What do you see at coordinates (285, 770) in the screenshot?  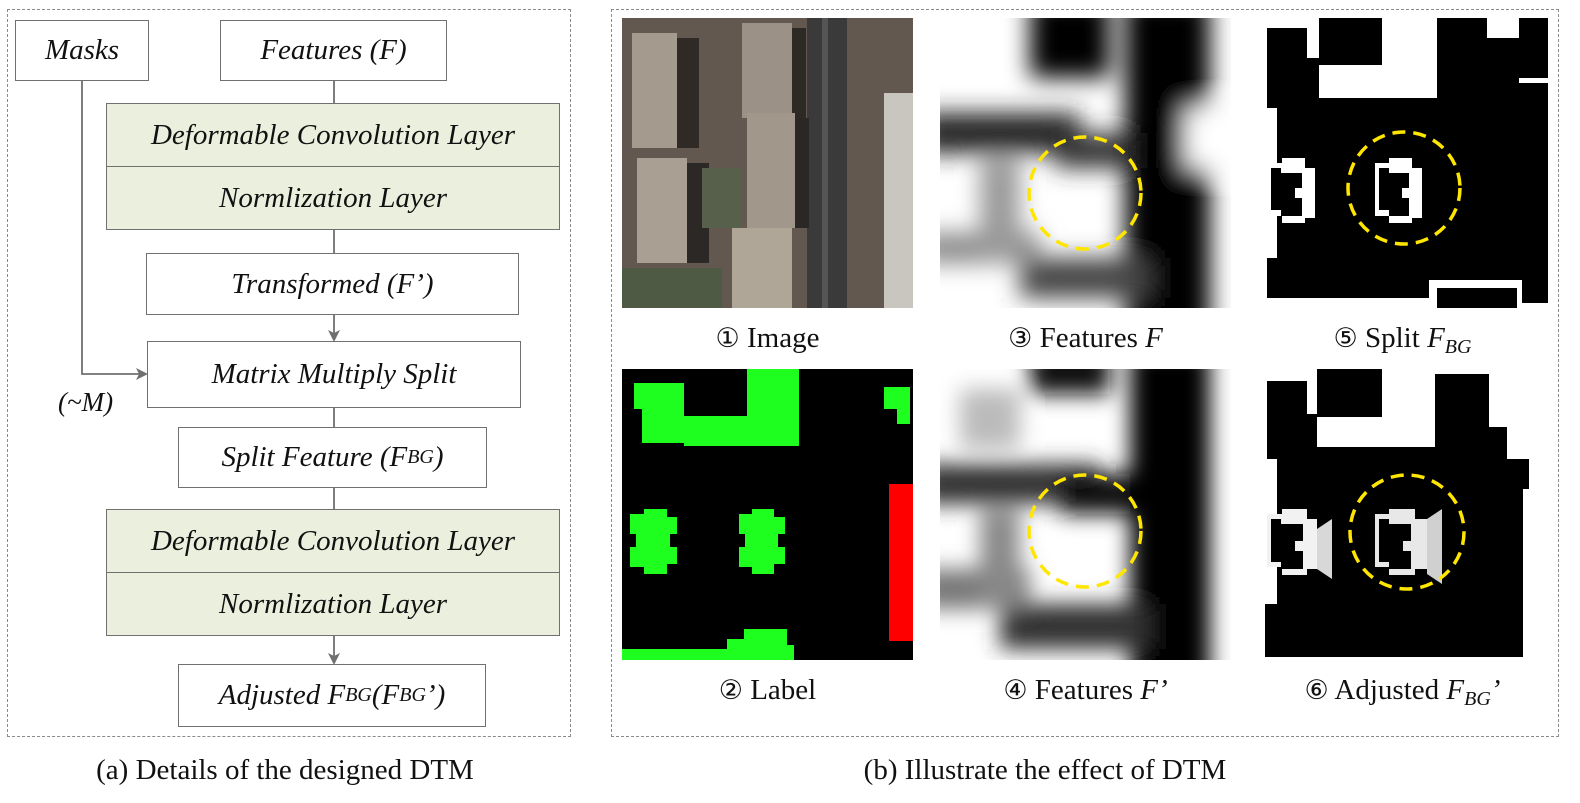 I see `panel-a-caption: (a) Details of the designed DTM` at bounding box center [285, 770].